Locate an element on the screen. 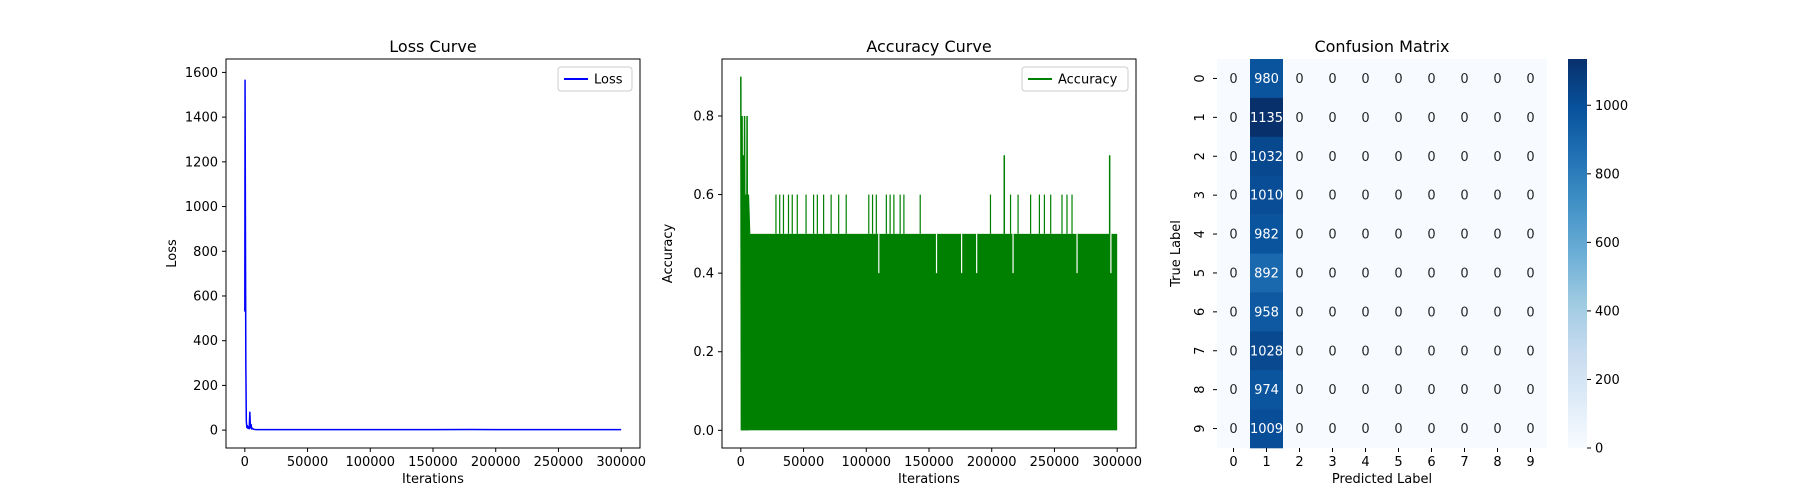 This screenshot has height=500, width=1800. matrix-cell-value: 1028 is located at coordinates (1266, 351).